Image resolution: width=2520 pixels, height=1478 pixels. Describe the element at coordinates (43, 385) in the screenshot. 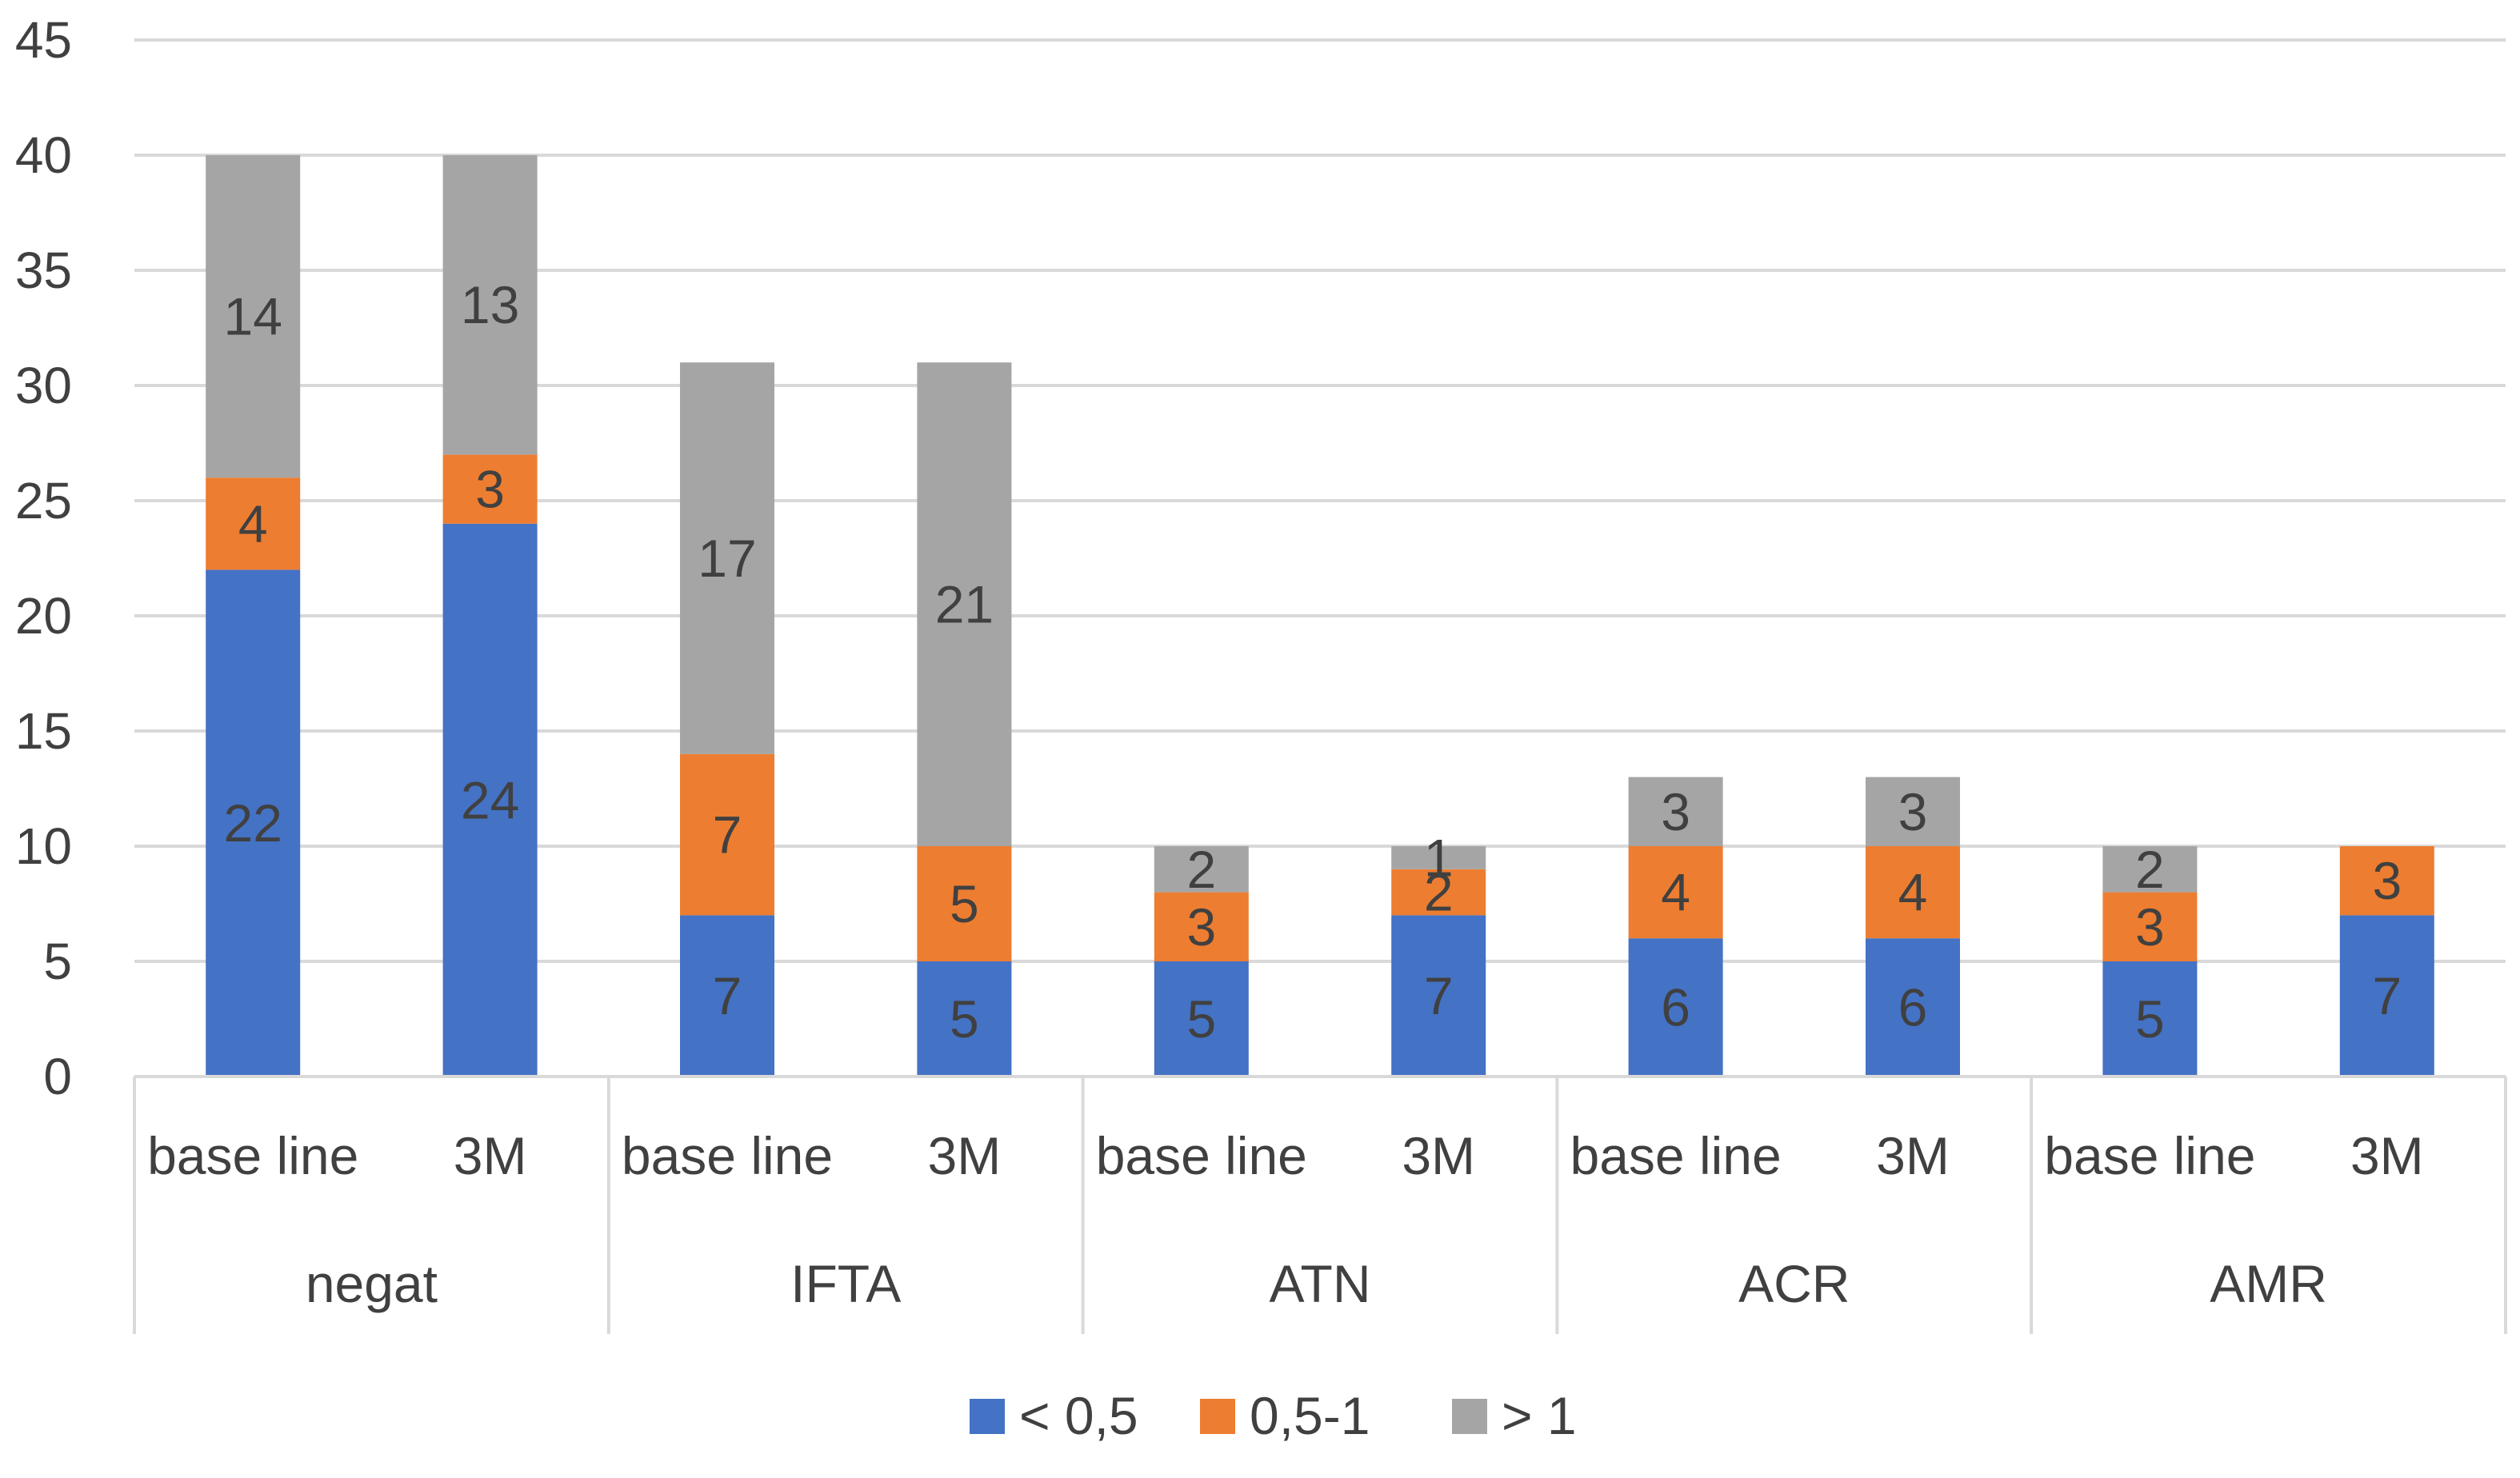

I see `y-tick-label: 30` at that location.